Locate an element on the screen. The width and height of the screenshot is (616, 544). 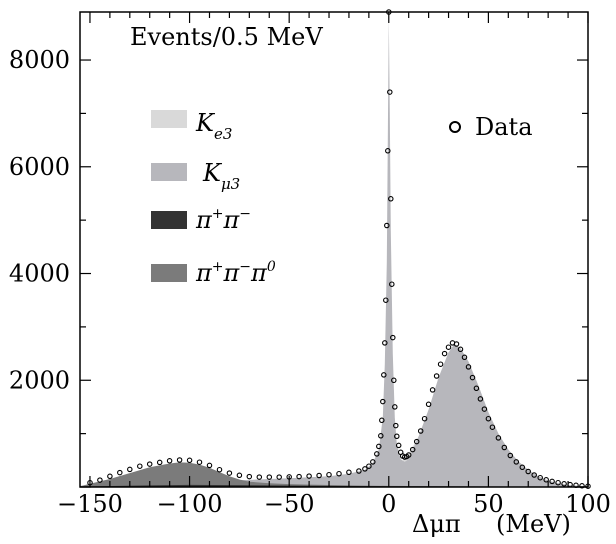
legend-label-pipi: π+π− is located at coordinates (223, 220).